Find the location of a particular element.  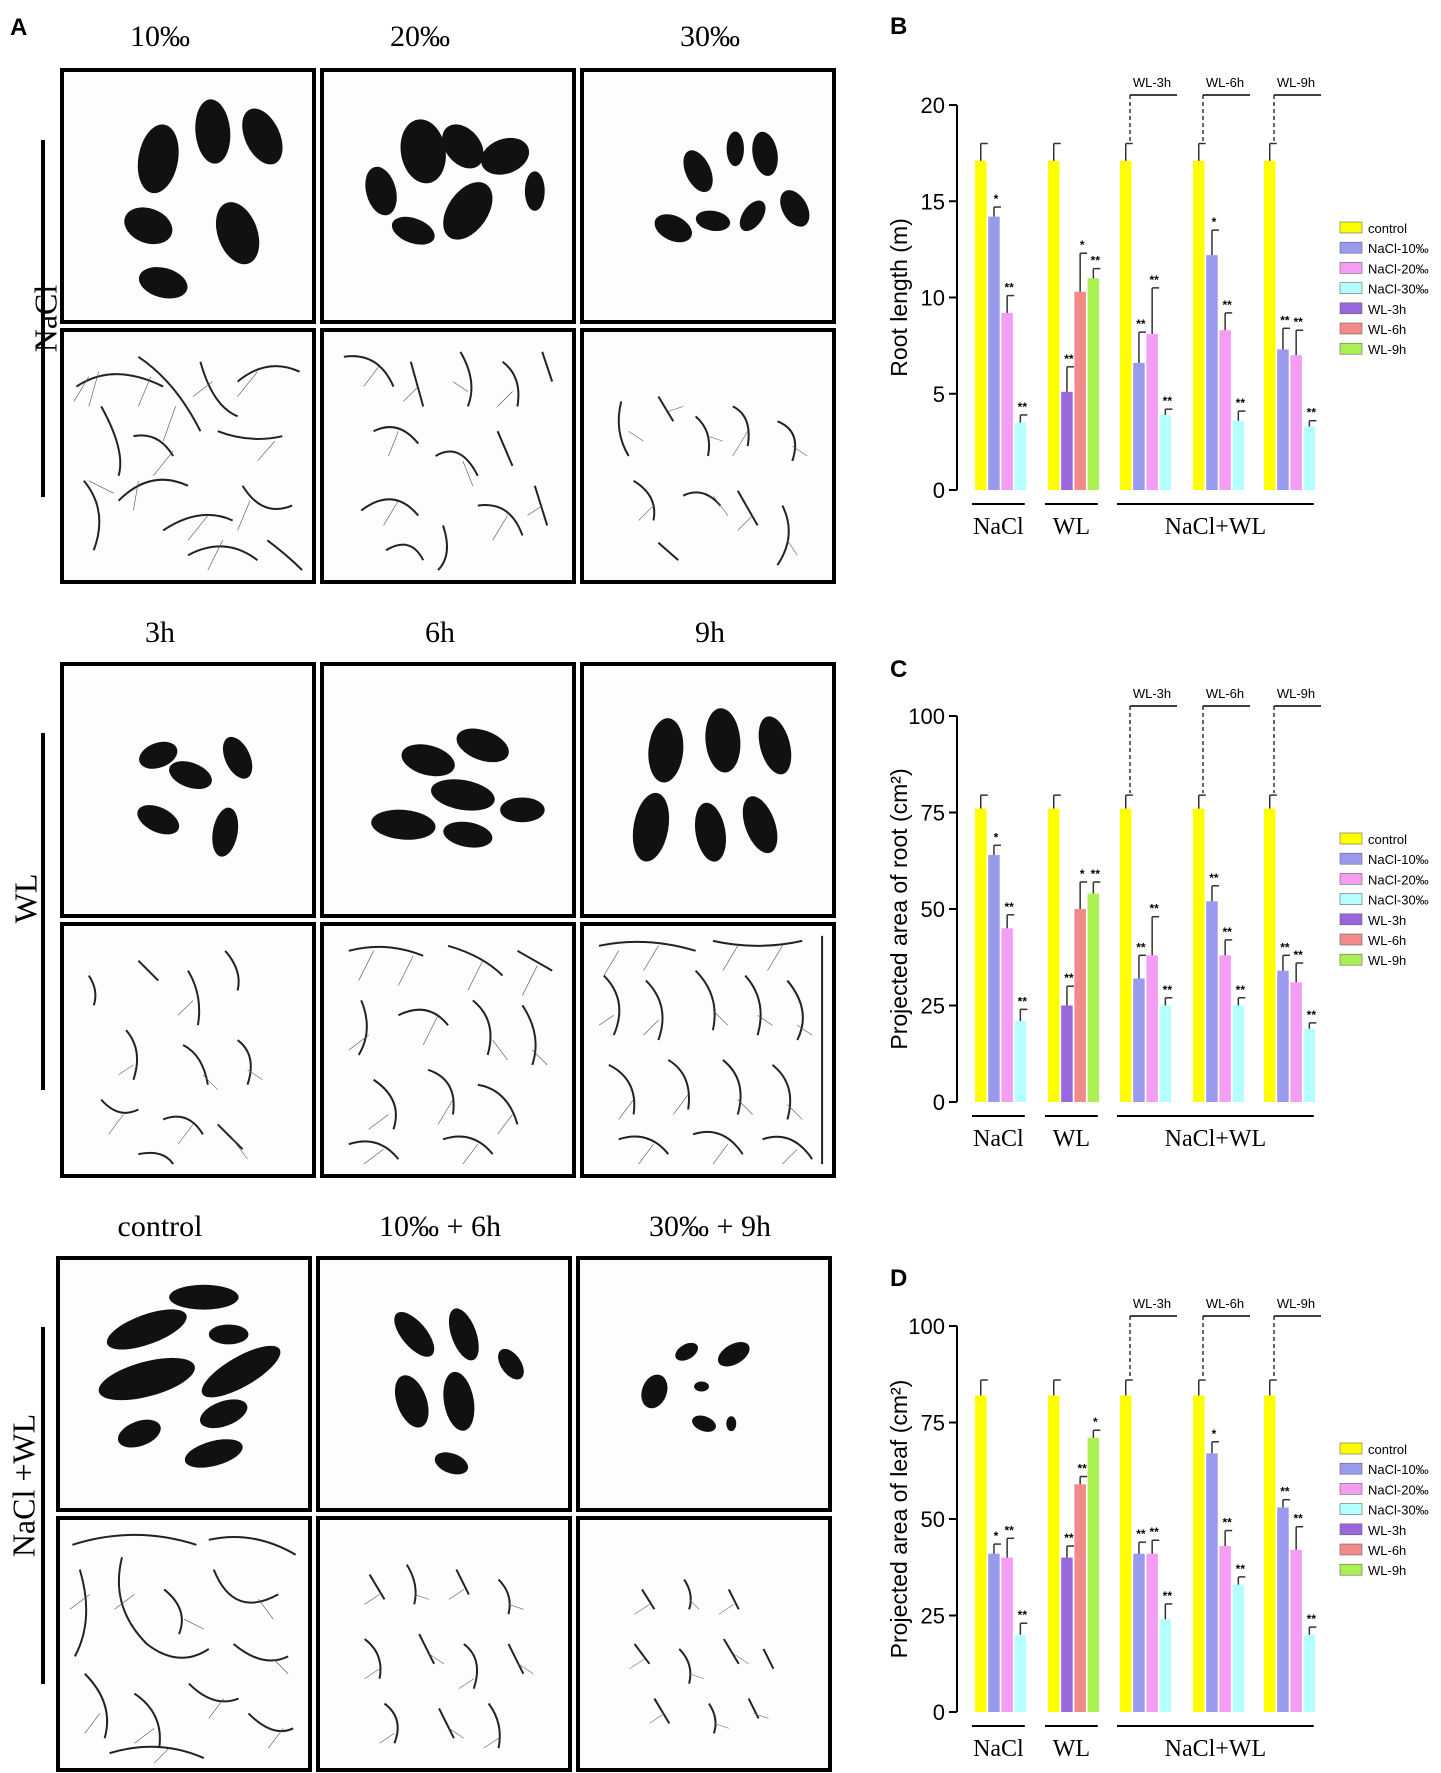

panel-letter: B is located at coordinates (898, 26).